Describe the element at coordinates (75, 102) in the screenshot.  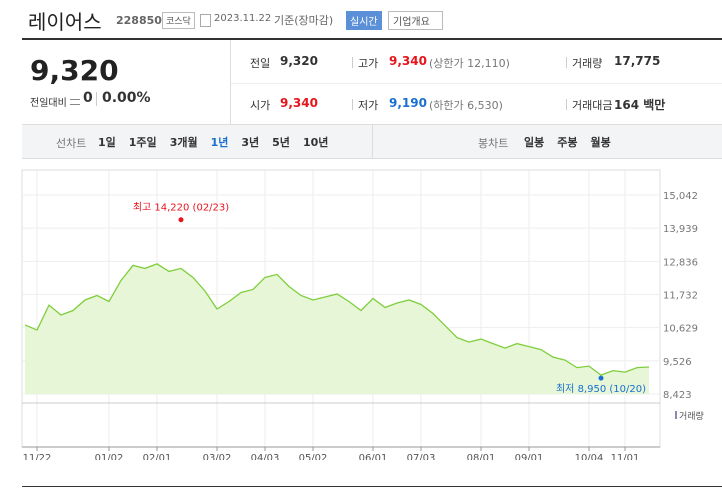
I see `flat-icon` at that location.